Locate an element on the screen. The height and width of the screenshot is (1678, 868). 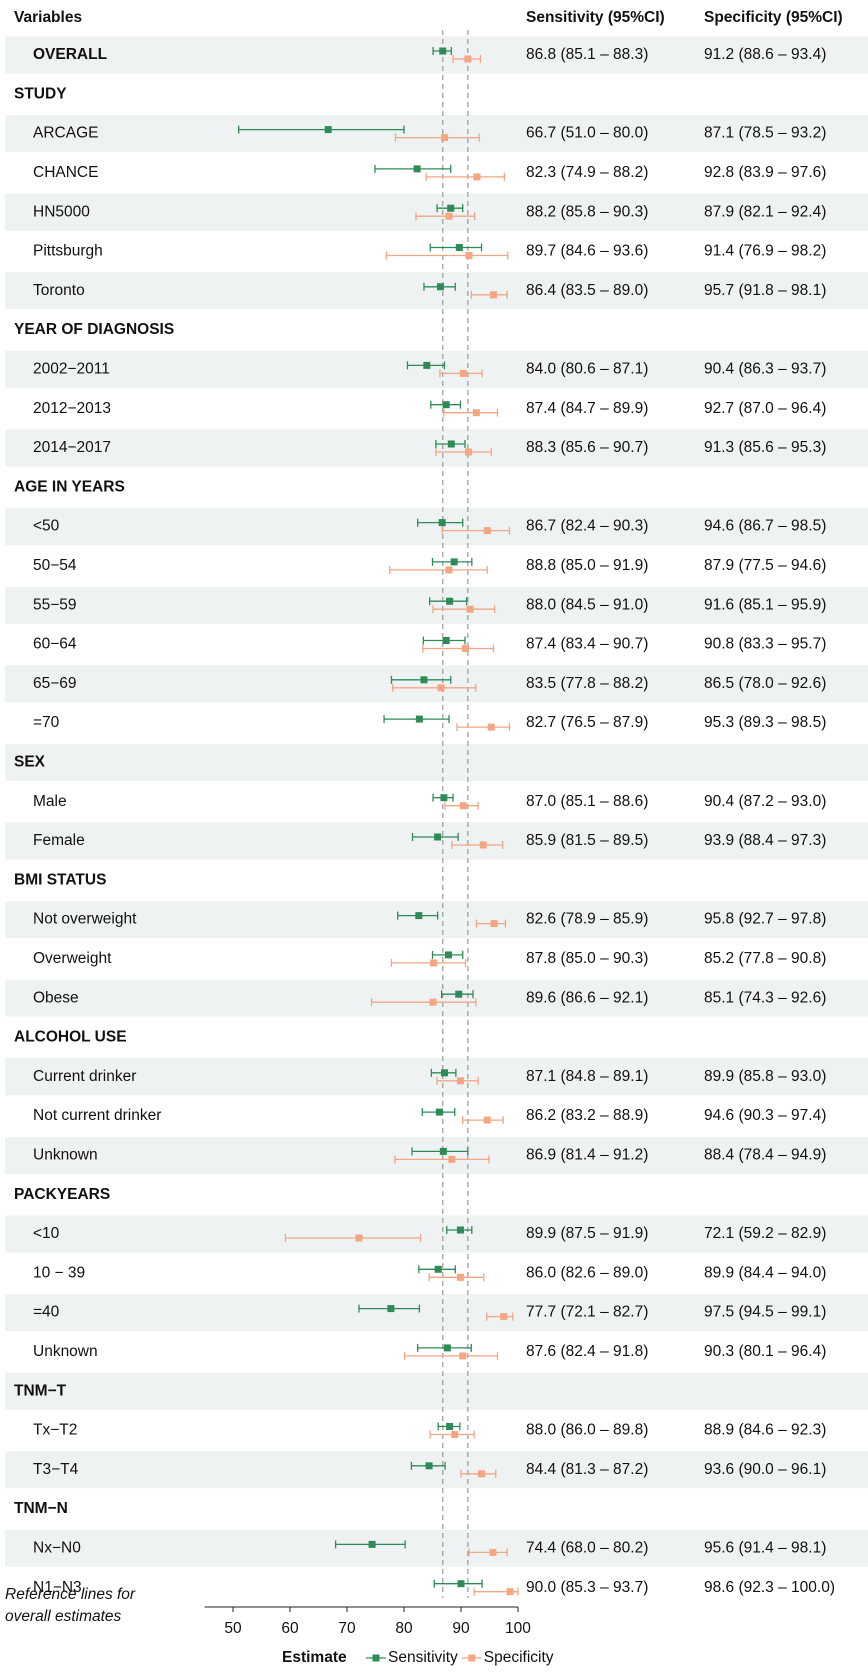
annotation: overall estimates is located at coordinates (63, 1616).